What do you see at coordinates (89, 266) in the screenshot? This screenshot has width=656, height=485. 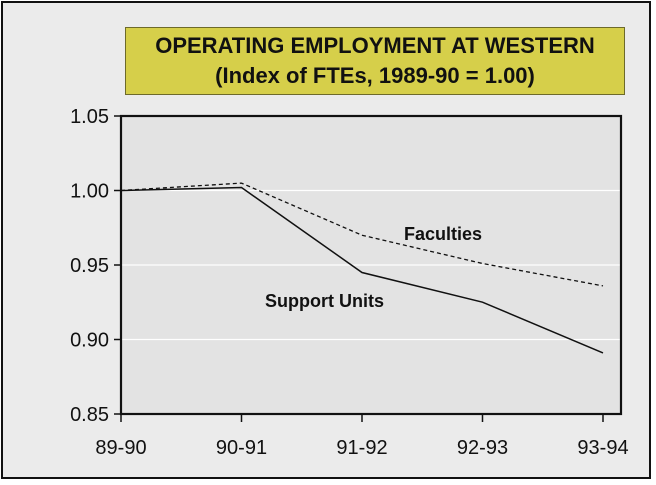 I see `y-tick-label-2: 0.95` at bounding box center [89, 266].